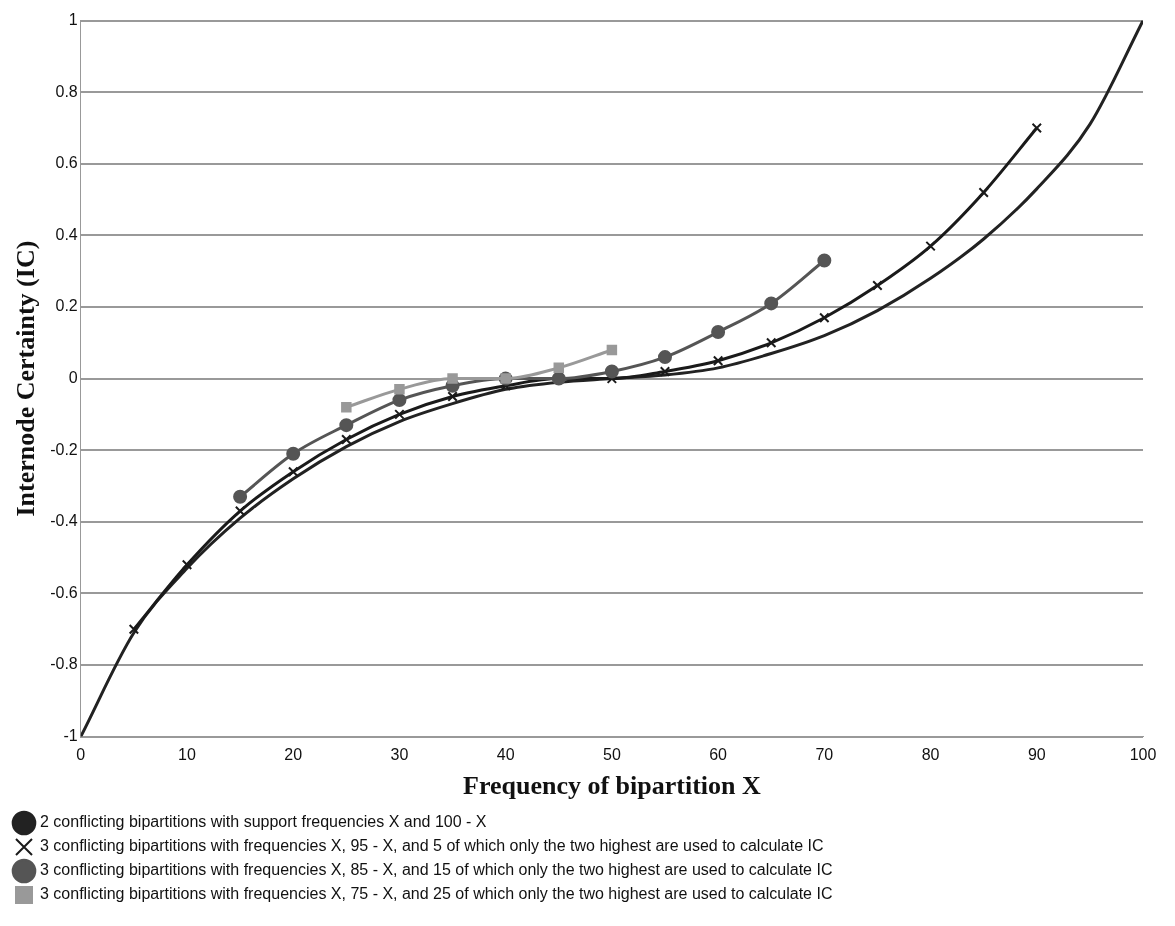  I want to click on y-tick-label: 0.2, so click(66, 306).